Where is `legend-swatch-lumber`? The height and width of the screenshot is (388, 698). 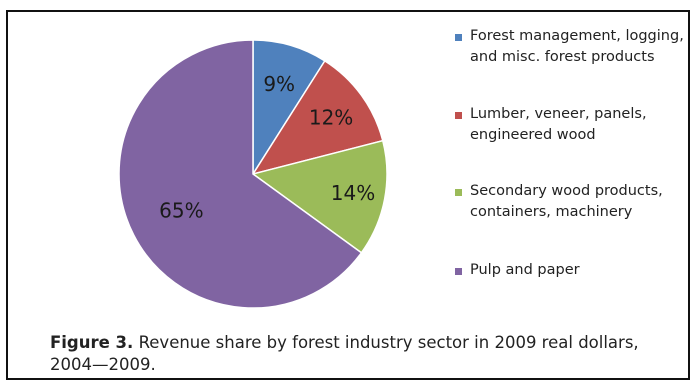 legend-swatch-lumber is located at coordinates (458, 115).